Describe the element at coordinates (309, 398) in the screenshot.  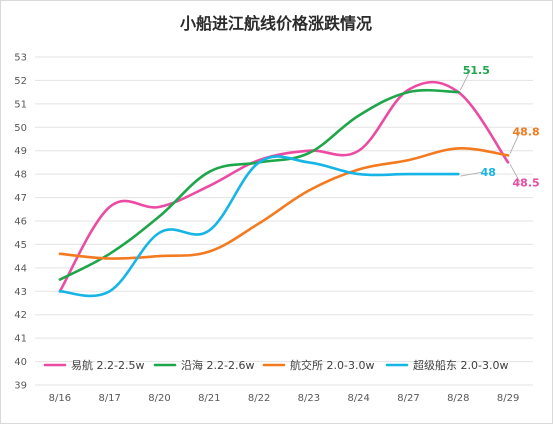
I see `x-tick-label: 8/23` at that location.